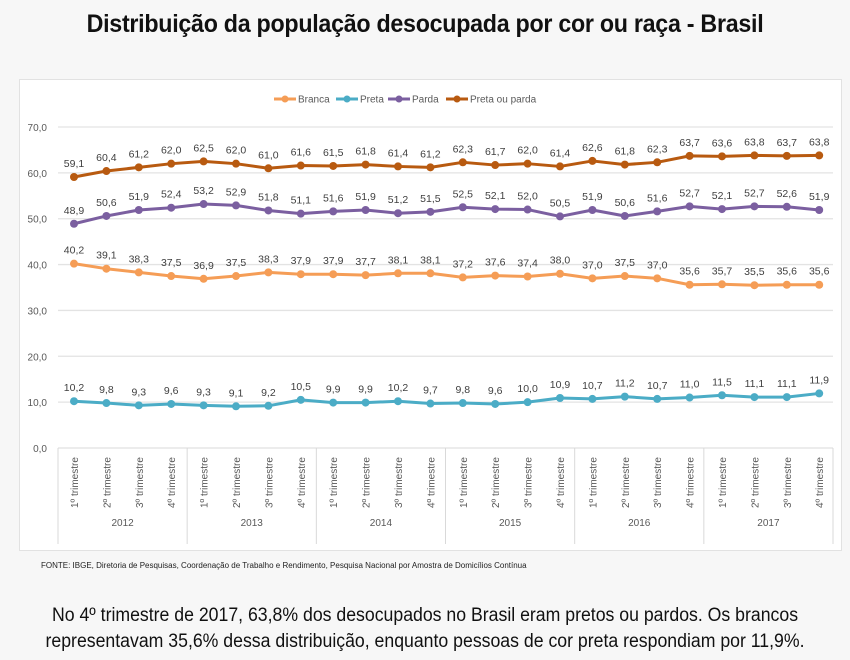 The width and height of the screenshot is (850, 660). I want to click on data-label: 51,9, so click(139, 197).